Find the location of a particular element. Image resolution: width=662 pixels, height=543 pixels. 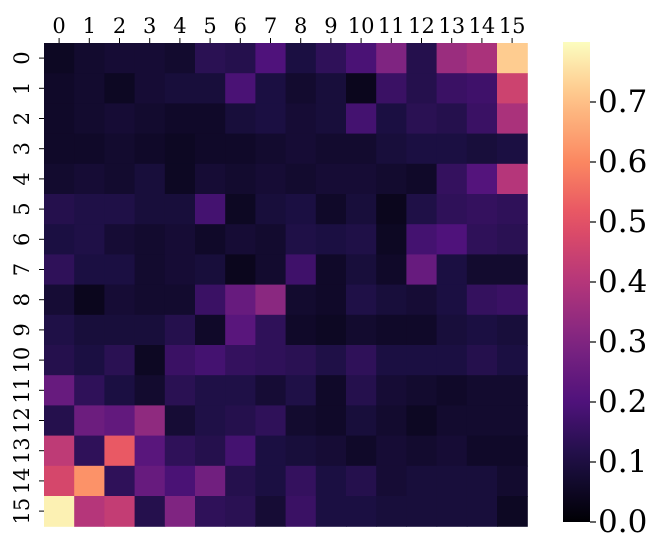

heatmap-cell-r5-c1 is located at coordinates (89, 209).